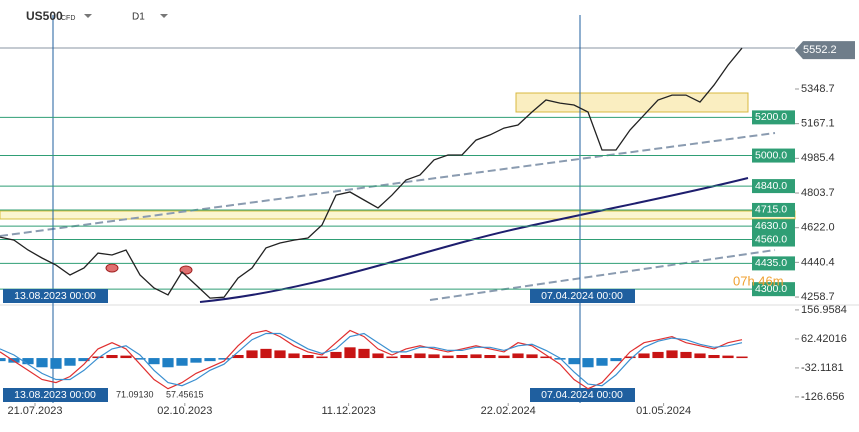 The width and height of the screenshot is (859, 432). Describe the element at coordinates (820, 50) in the screenshot. I see `last-value-label: 5552.2` at that location.